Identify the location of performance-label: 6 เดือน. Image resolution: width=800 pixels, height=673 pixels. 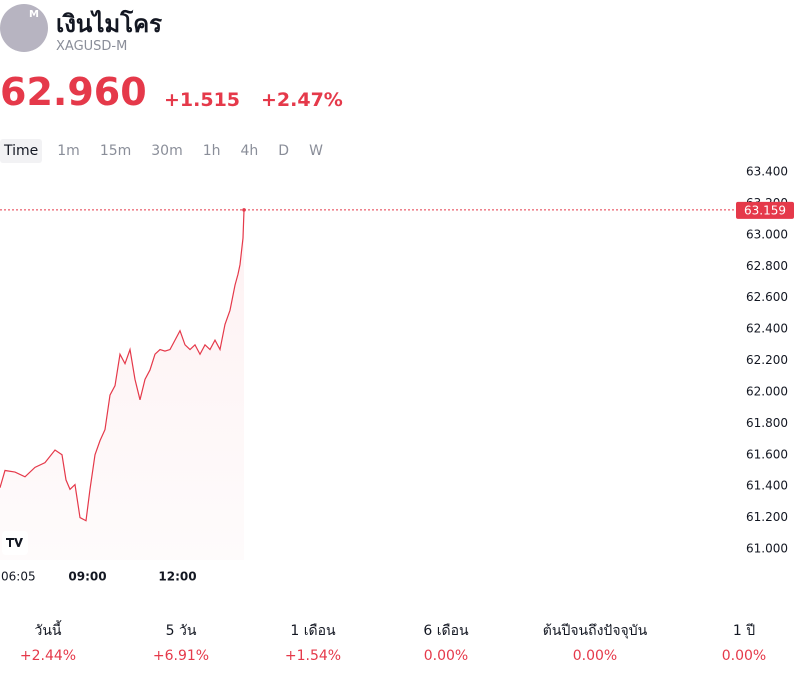
(446, 631).